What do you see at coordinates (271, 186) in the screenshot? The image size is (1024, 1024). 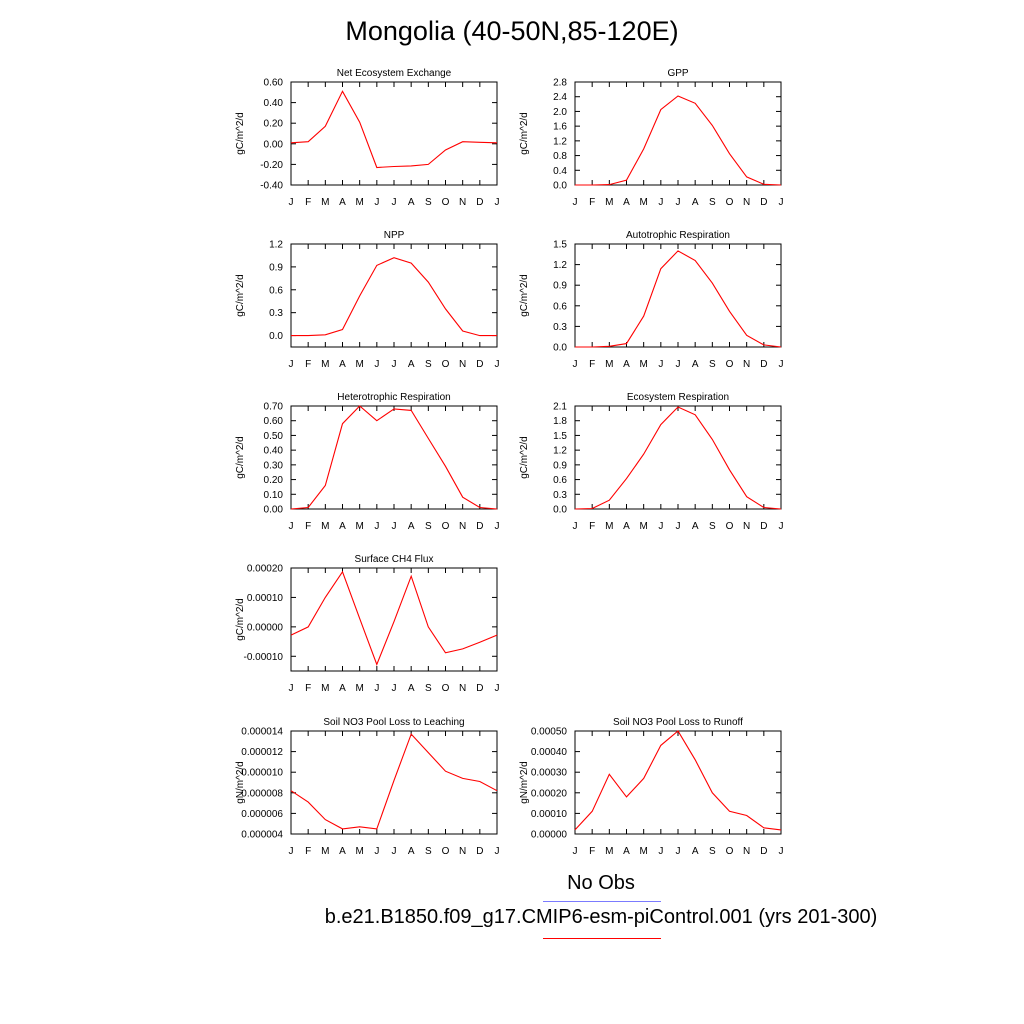 I see `y-tick-label: -0.40` at bounding box center [271, 186].